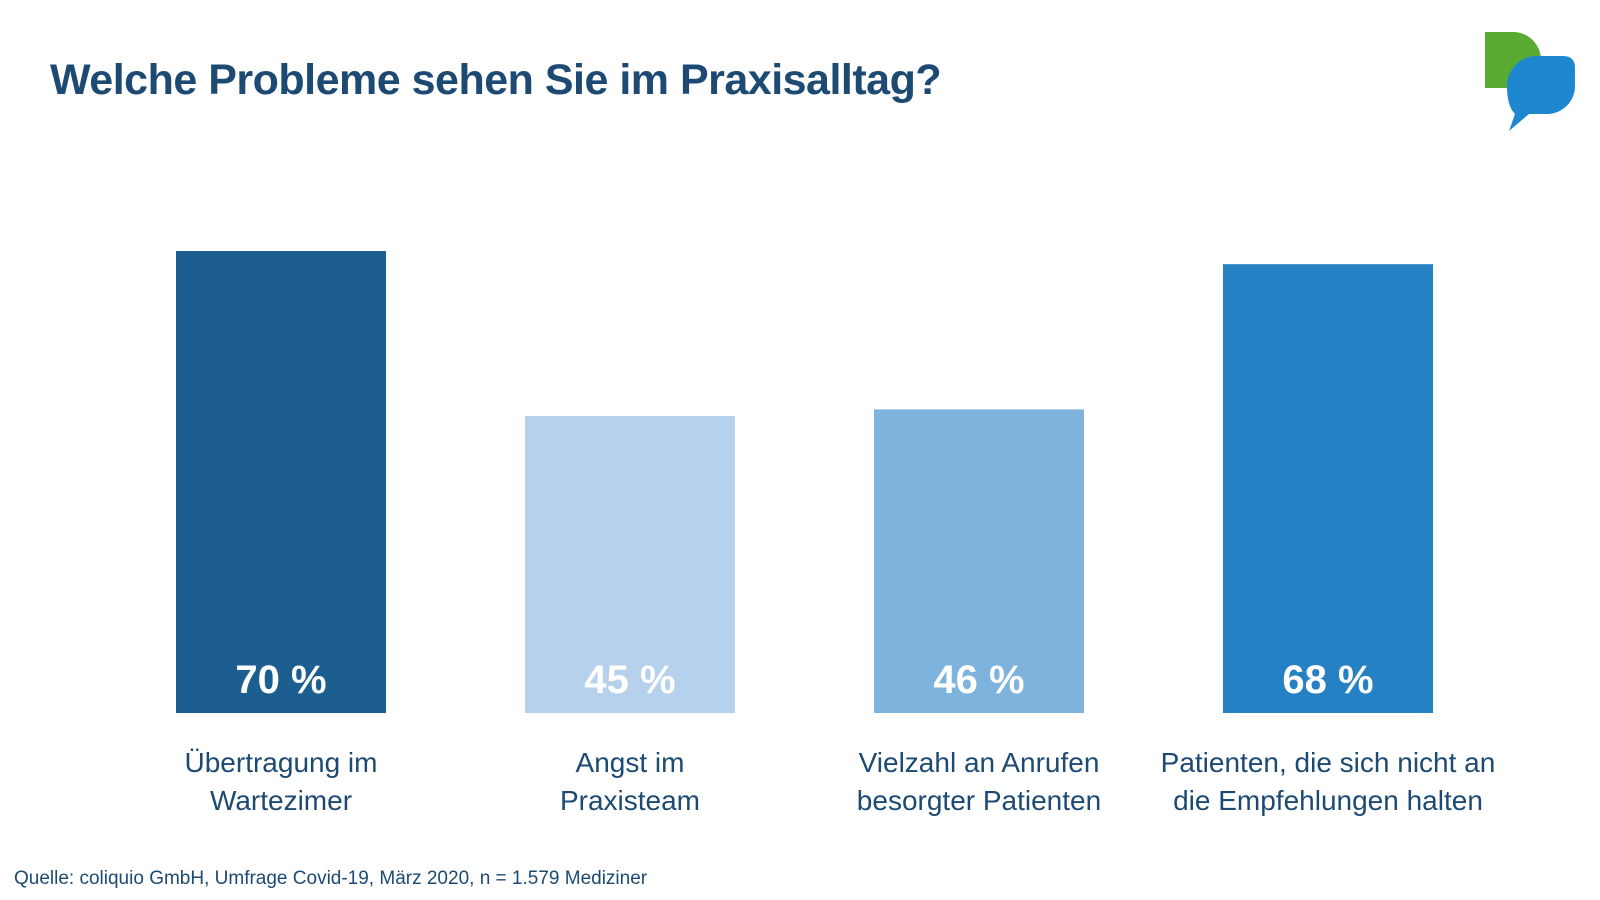 The width and height of the screenshot is (1600, 900). What do you see at coordinates (280, 680) in the screenshot?
I see `bar-value-label: 70 %` at bounding box center [280, 680].